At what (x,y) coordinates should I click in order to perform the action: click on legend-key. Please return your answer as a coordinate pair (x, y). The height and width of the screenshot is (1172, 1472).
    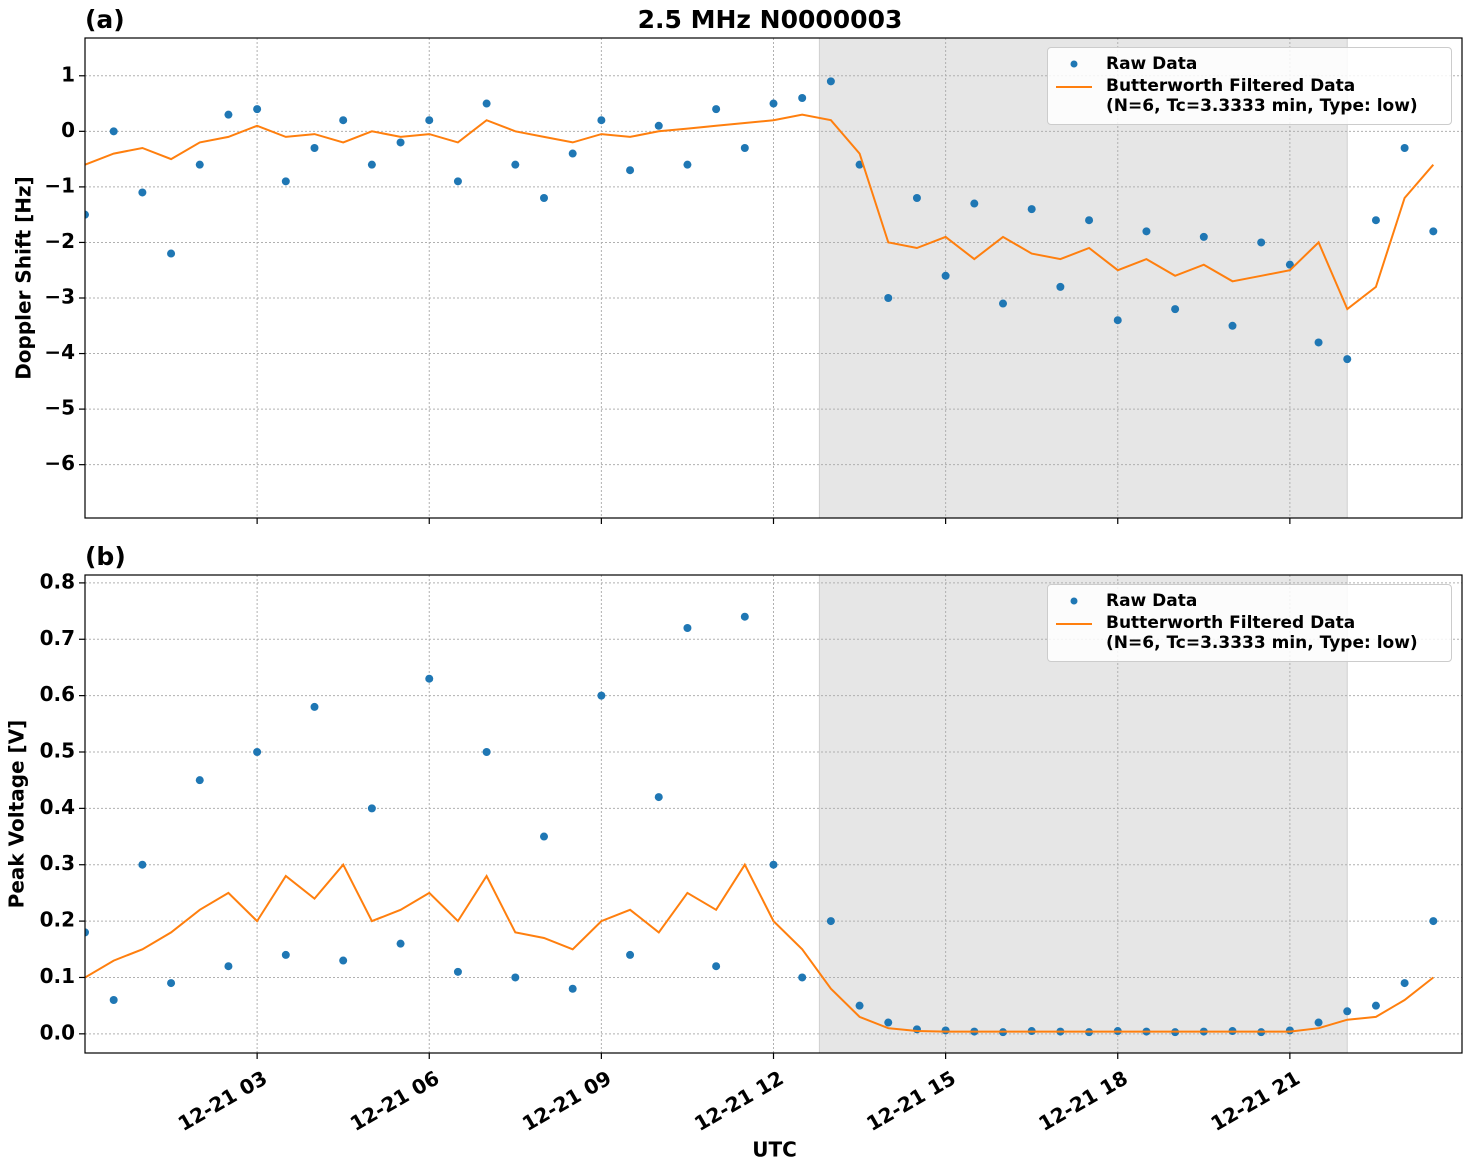
    Looking at the image, I should click on (1077, 86).